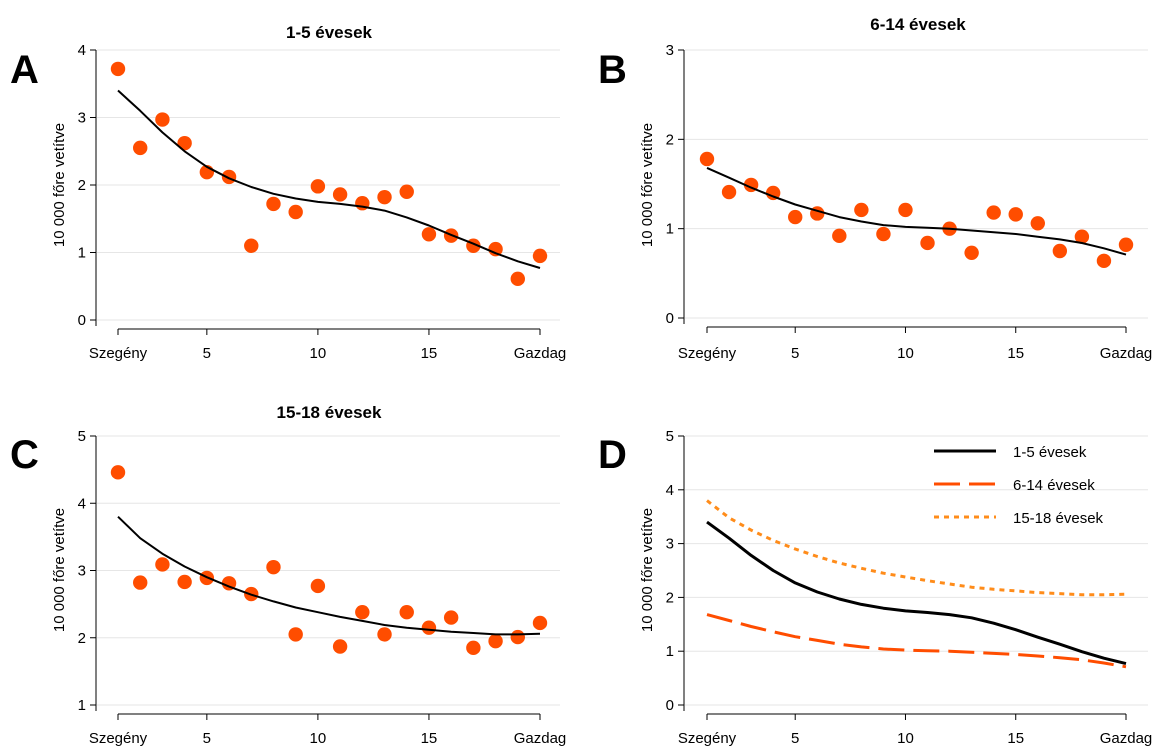 Image resolution: width=1161 pixels, height=749 pixels. I want to click on panel-letter-a: A, so click(24, 70).